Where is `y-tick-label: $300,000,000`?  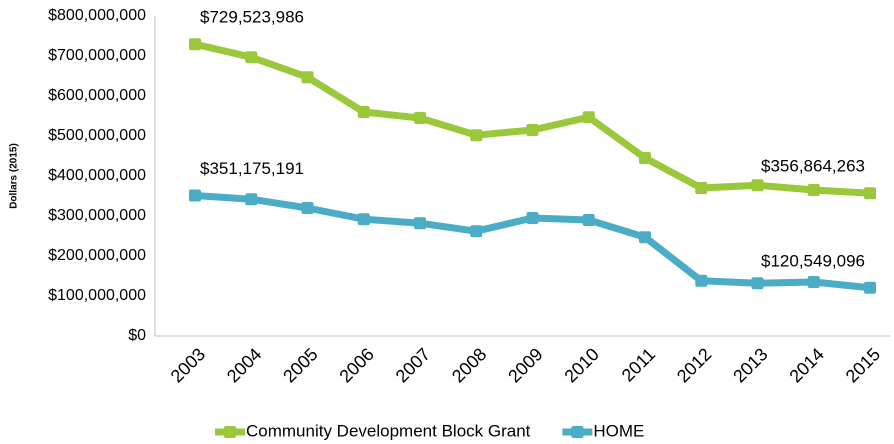
y-tick-label: $300,000,000 is located at coordinates (97, 215).